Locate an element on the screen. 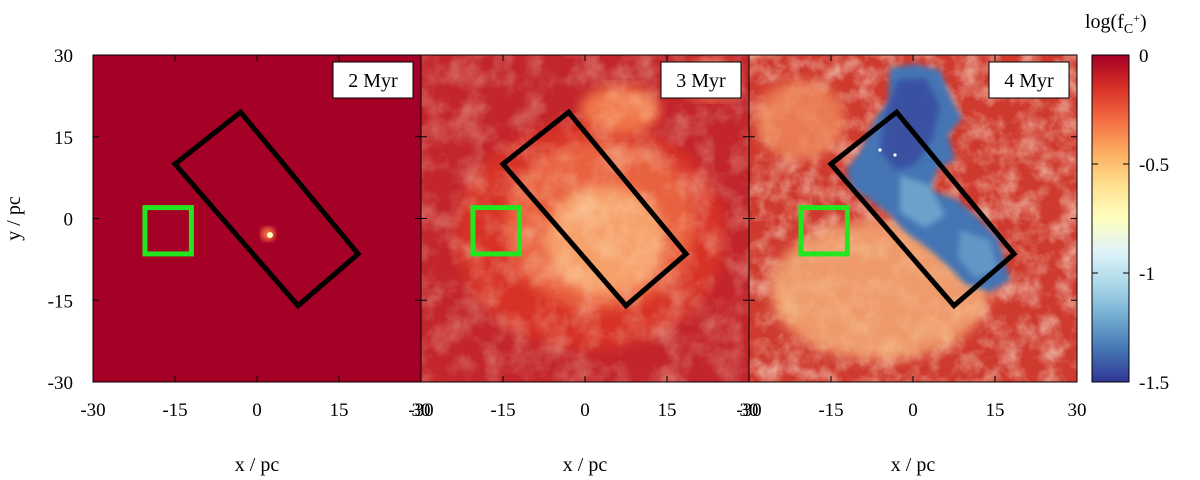 The image size is (1200, 480). colorbar-tick-label: -1 is located at coordinates (1147, 274).